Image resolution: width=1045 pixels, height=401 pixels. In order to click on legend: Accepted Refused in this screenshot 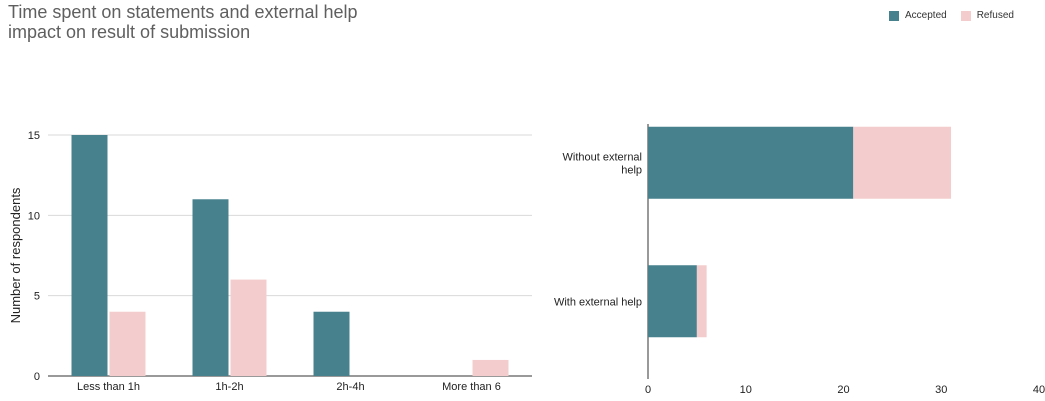, I will do `click(958, 15)`.